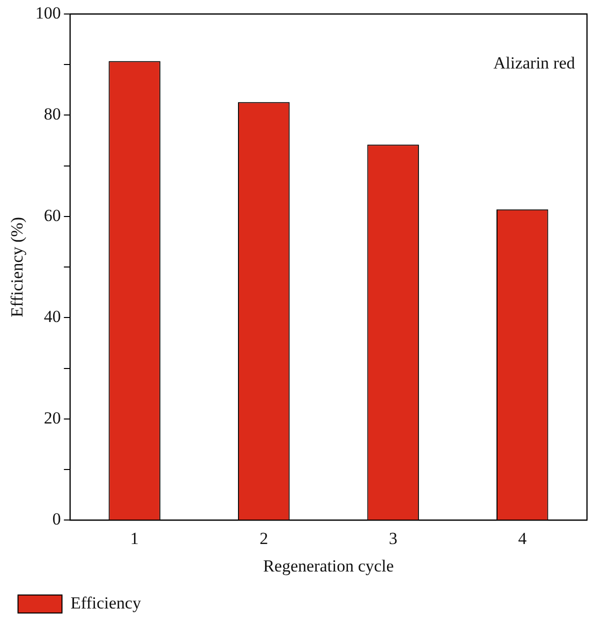  What do you see at coordinates (134, 538) in the screenshot?
I see `x-tick-label: 1` at bounding box center [134, 538].